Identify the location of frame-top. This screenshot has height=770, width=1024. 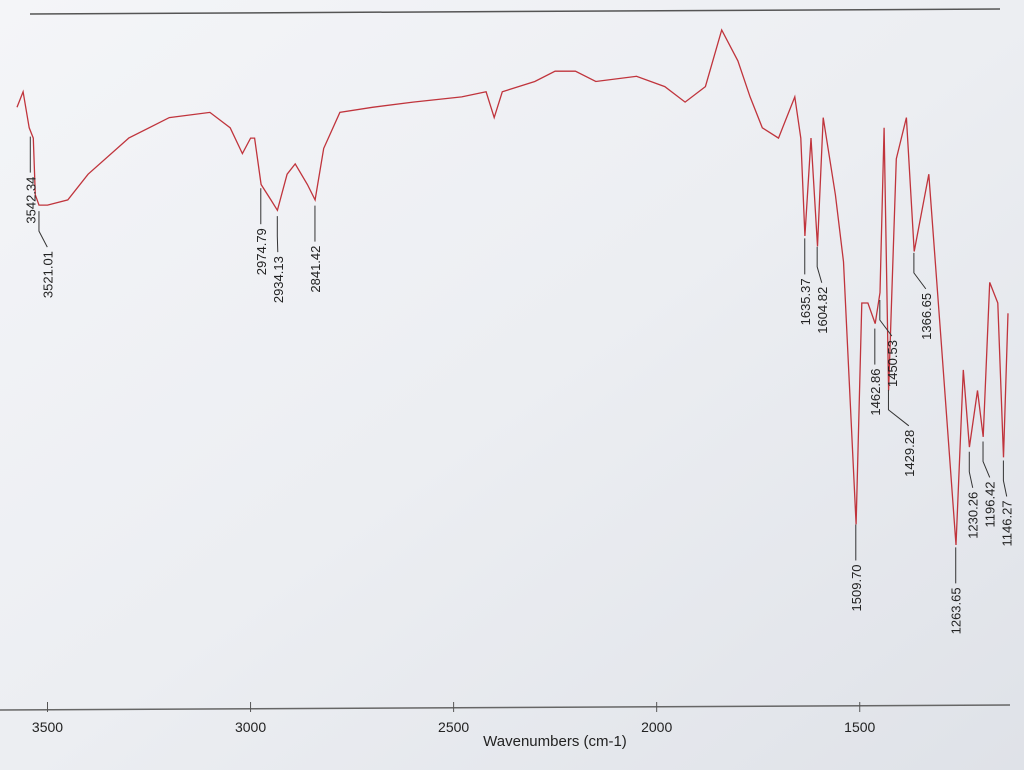
(515, 11).